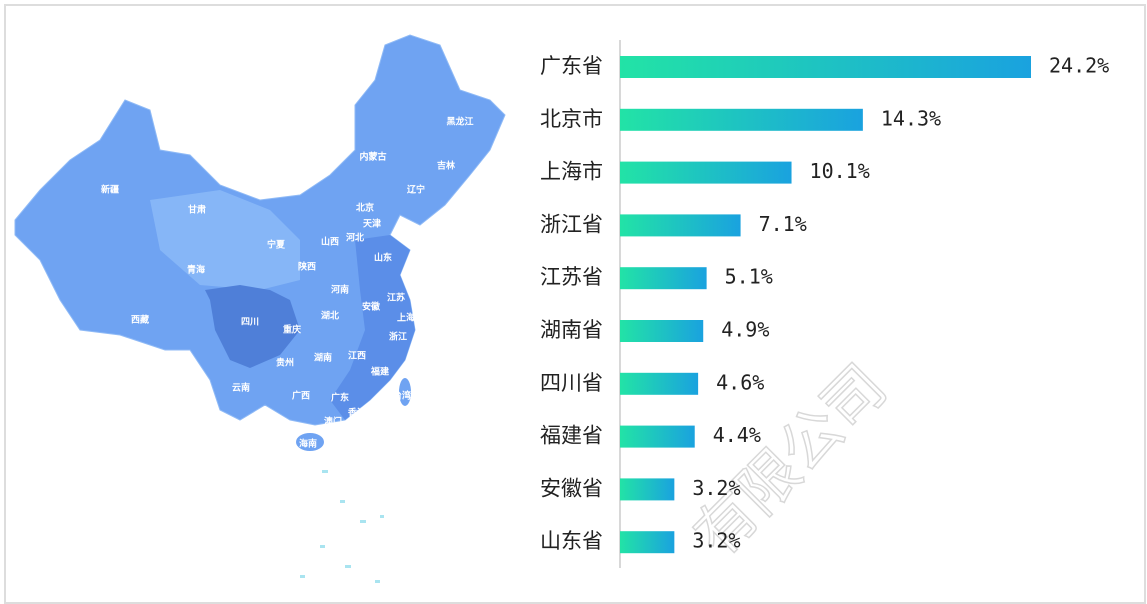 This screenshot has height=604, width=1147. Describe the element at coordinates (459, 122) in the screenshot. I see `map-label: 黑龙江` at that location.